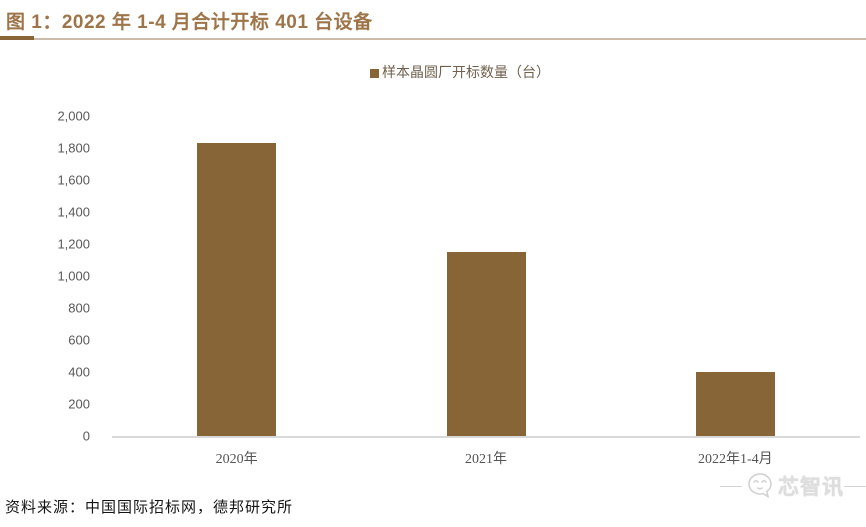 This screenshot has height=527, width=866. What do you see at coordinates (855, 486) in the screenshot?
I see `watermark-right-line` at bounding box center [855, 486].